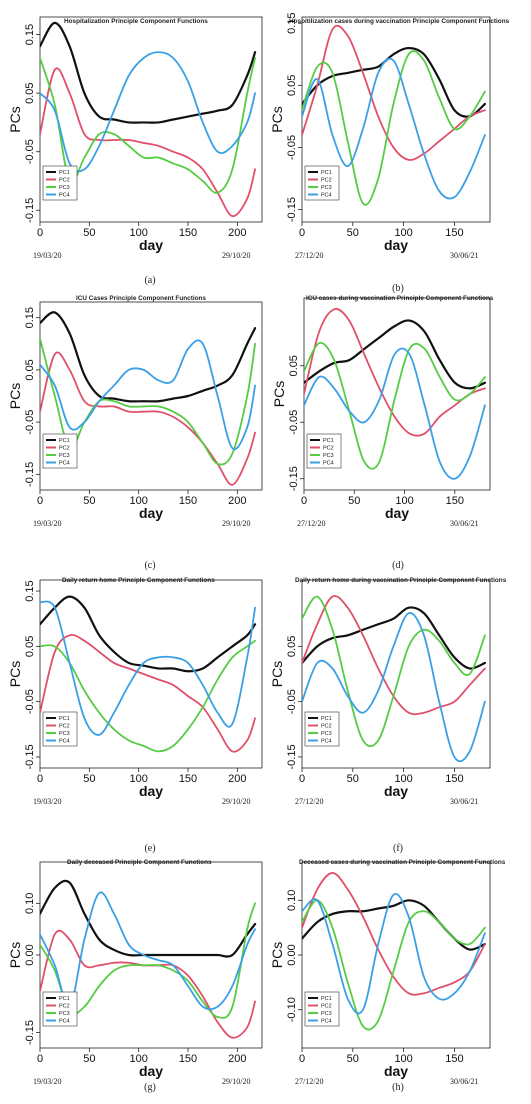  What do you see at coordinates (309, 801) in the screenshot?
I see `start-date: 27/12/20` at bounding box center [309, 801].